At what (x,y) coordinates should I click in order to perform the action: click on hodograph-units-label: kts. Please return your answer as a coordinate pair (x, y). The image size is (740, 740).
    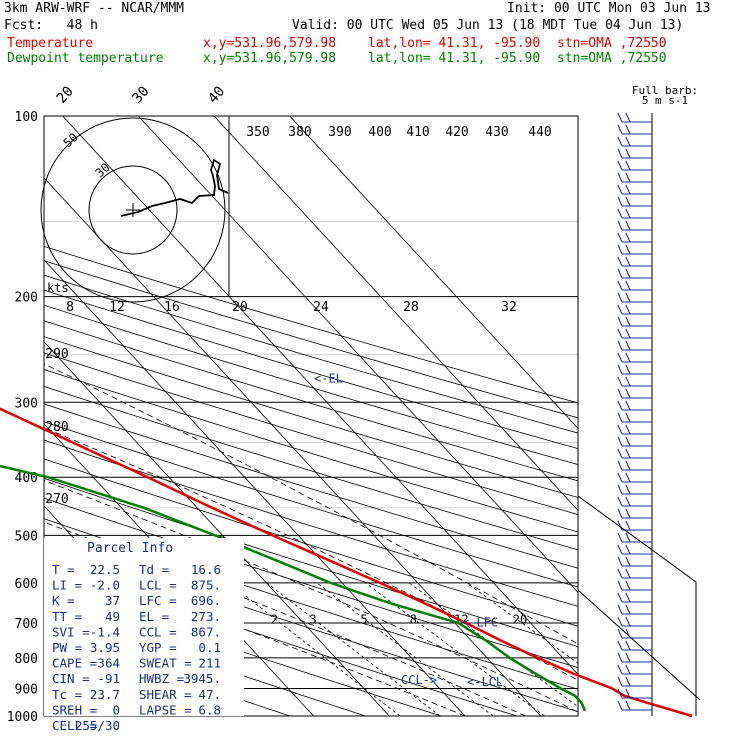
    Looking at the image, I should click on (58, 288).